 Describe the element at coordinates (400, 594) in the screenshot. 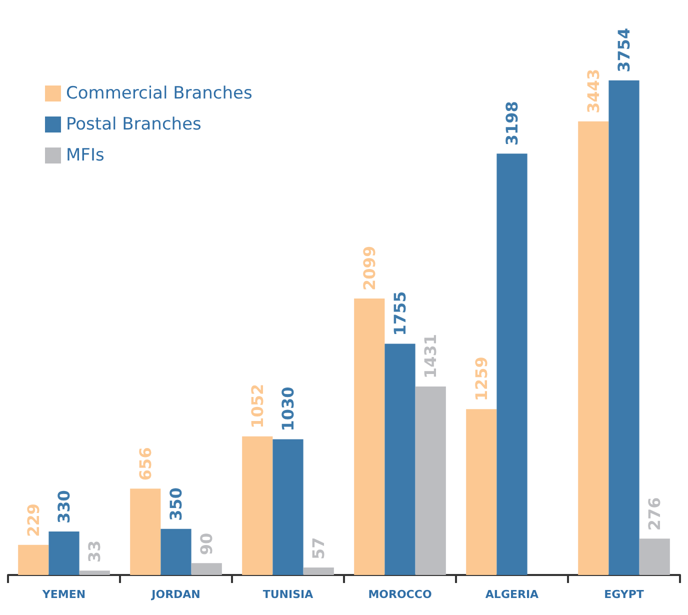

I see `x-tick-label: MOROCCO` at that location.